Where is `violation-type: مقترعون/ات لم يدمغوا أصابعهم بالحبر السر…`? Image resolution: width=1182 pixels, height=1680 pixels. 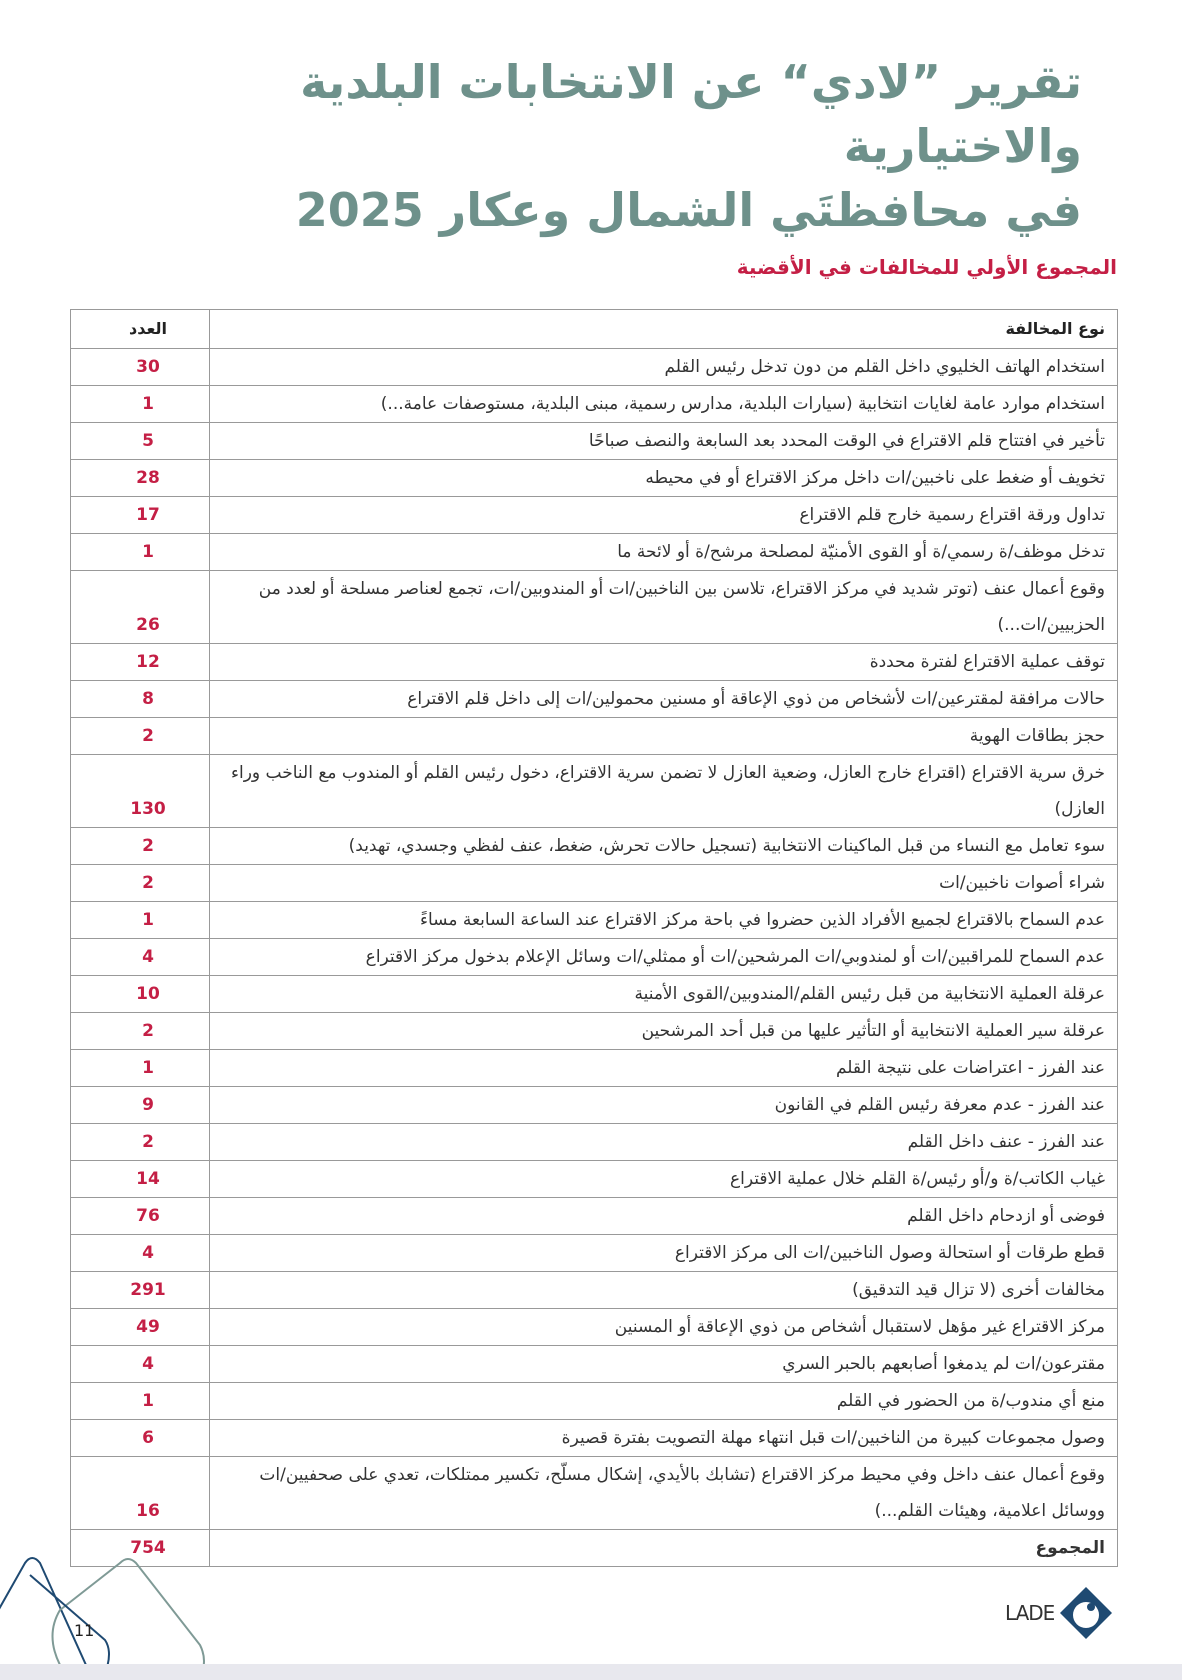
violation-type: مقترعون/ات لم يدمغوا أصابعهم بالحبر السر… is located at coordinates (663, 1364).